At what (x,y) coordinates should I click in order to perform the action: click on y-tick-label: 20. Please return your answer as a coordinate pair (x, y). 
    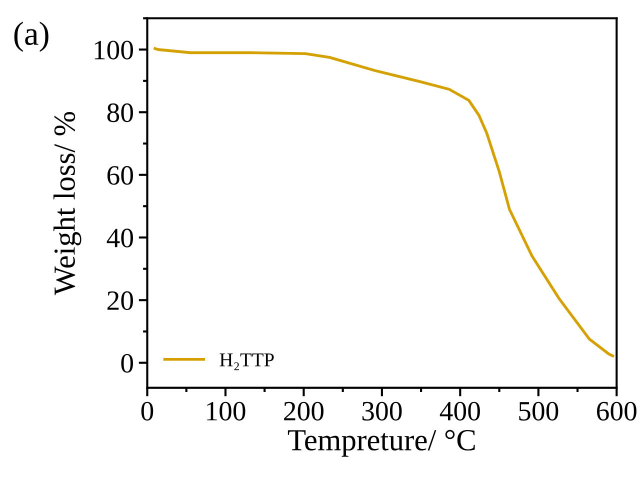
    Looking at the image, I should click on (120, 300).